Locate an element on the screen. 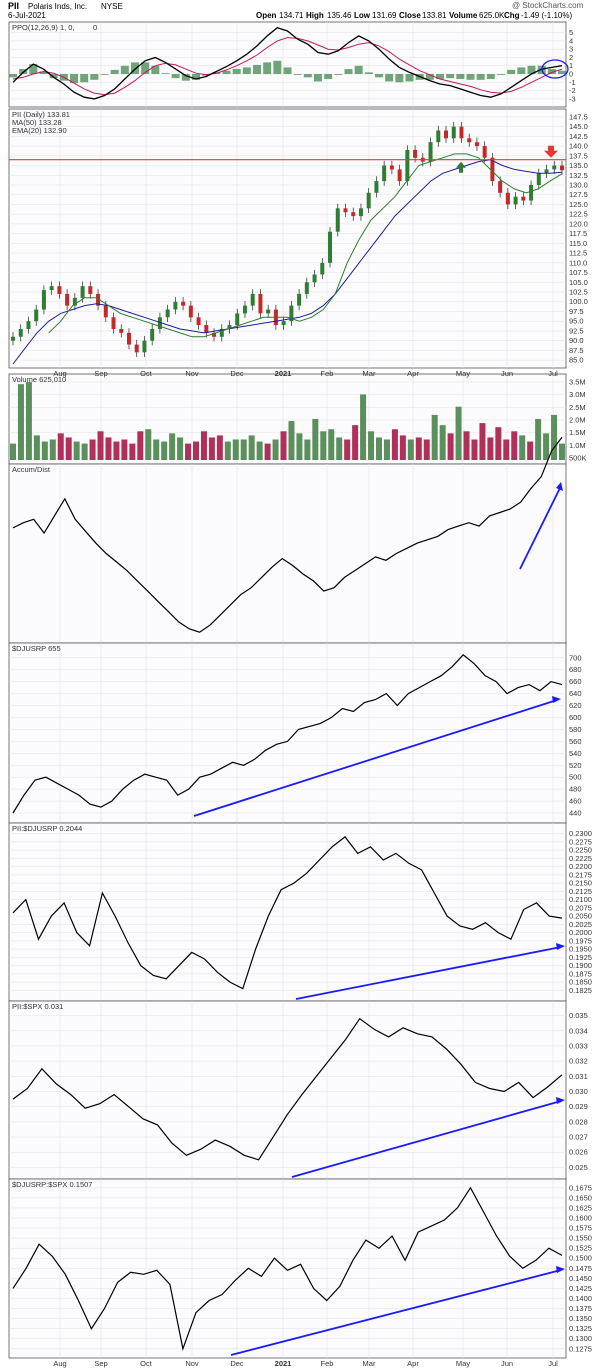  ratio1-y-tick-label: 0.2225 is located at coordinates (580, 858).